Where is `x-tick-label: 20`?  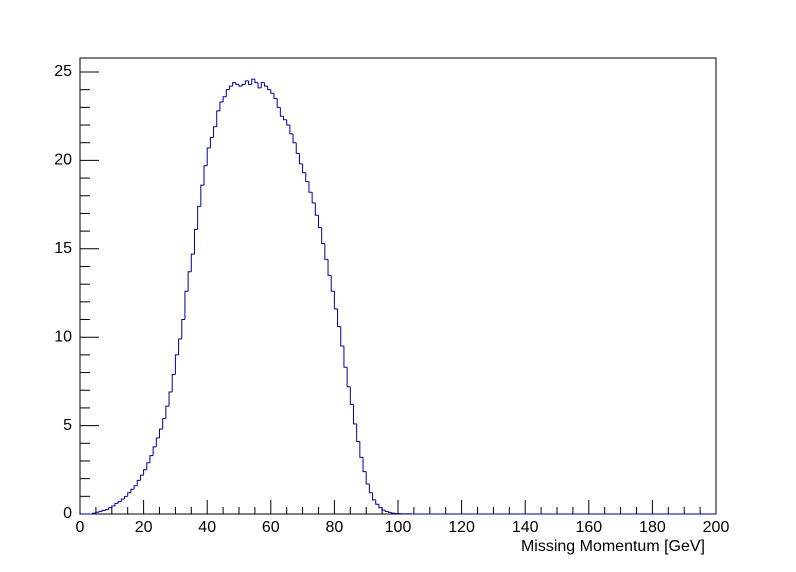
x-tick-label: 20 is located at coordinates (144, 527).